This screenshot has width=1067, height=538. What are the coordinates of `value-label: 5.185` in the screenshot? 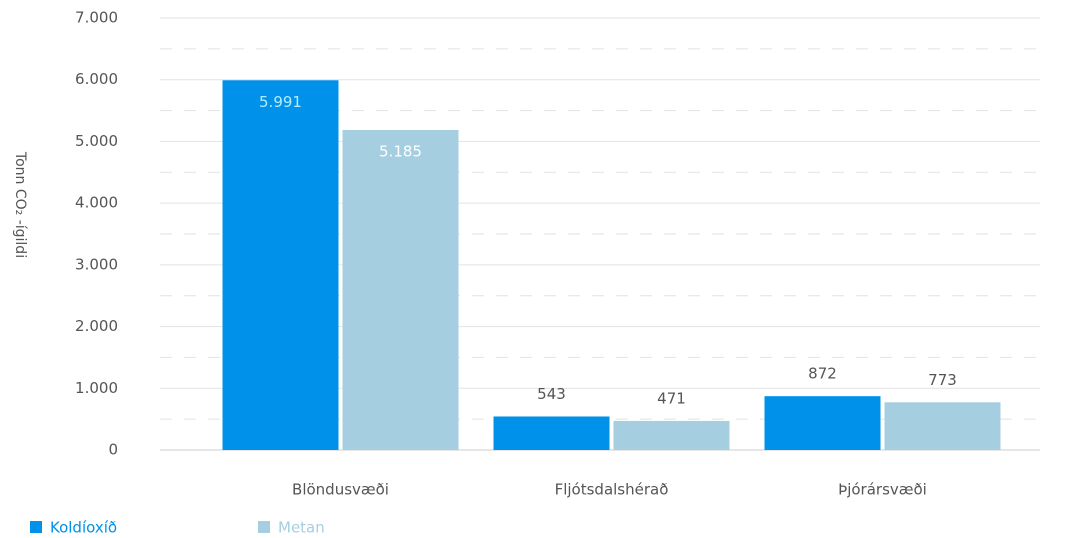 It's located at (400, 152).